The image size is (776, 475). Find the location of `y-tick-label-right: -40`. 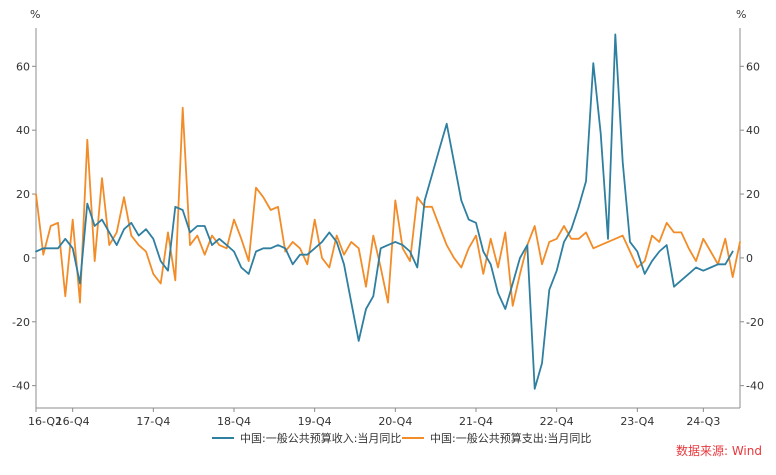

y-tick-label-right: -40 is located at coordinates (755, 386).